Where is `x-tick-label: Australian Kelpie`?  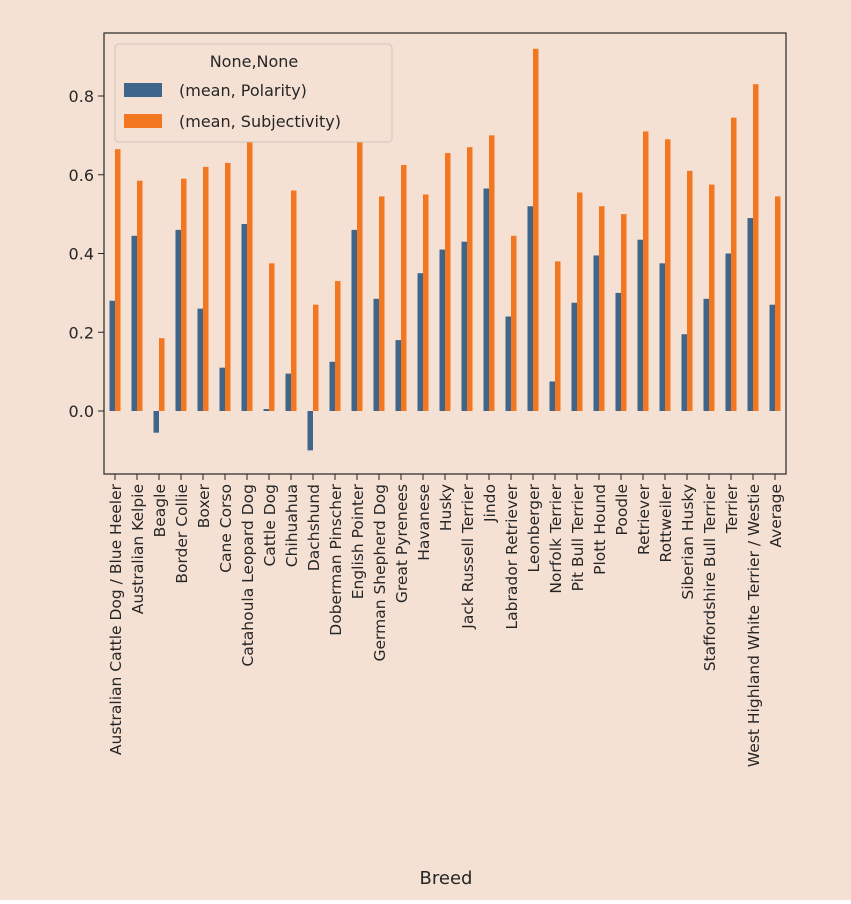 x-tick-label: Australian Kelpie is located at coordinates (138, 549).